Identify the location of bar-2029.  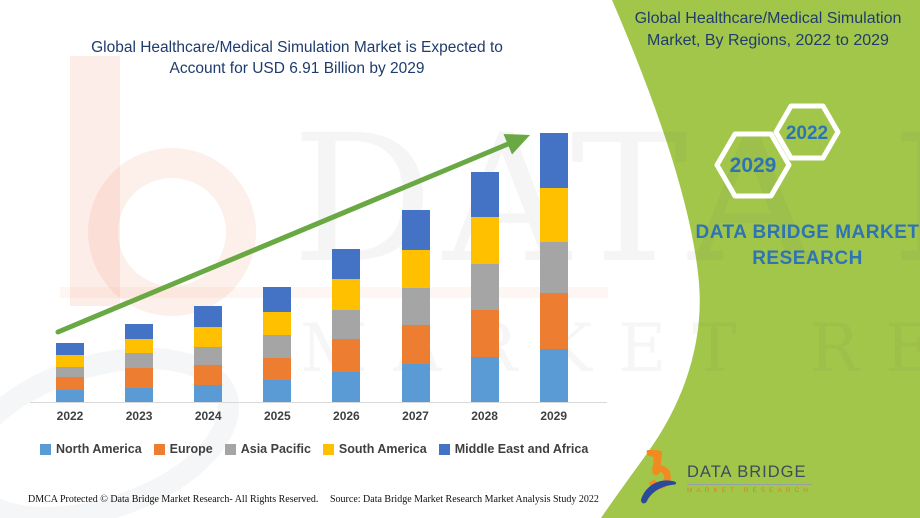
(553, 267).